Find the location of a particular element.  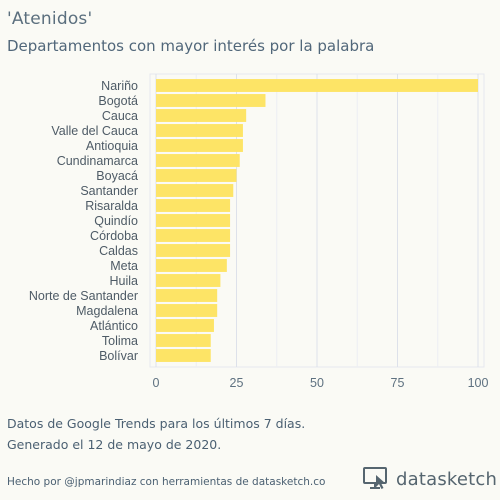

brand-logo: datasketch is located at coordinates (429, 479).